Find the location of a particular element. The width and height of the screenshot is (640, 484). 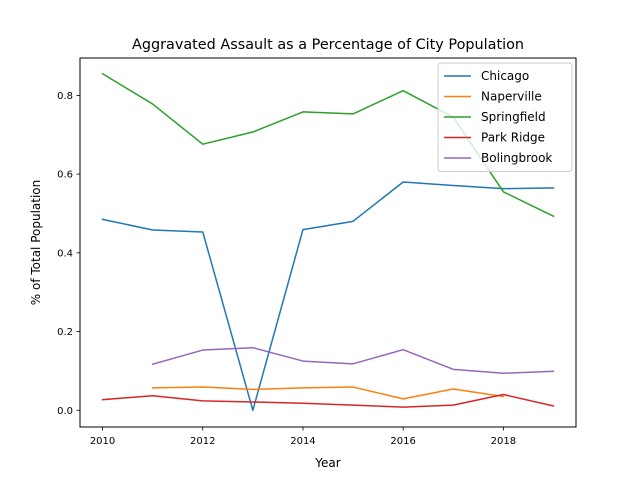

legend-label-park-ridge: Park Ridge is located at coordinates (513, 138).